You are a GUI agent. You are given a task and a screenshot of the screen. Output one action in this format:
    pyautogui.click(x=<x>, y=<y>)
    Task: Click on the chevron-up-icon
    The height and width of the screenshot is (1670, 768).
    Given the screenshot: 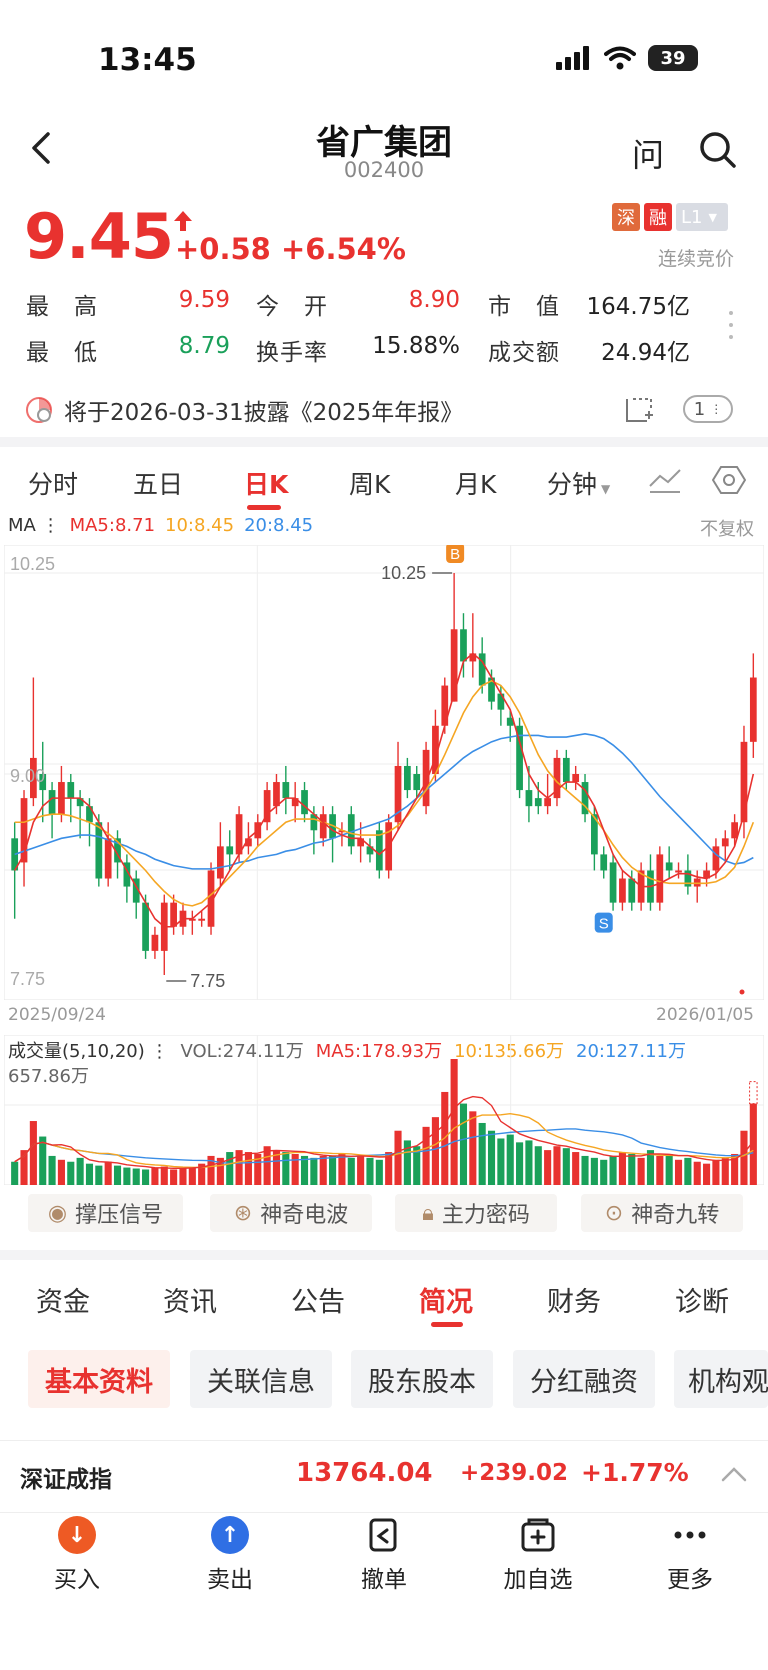 What is the action you would take?
    pyautogui.click(x=734, y=1474)
    